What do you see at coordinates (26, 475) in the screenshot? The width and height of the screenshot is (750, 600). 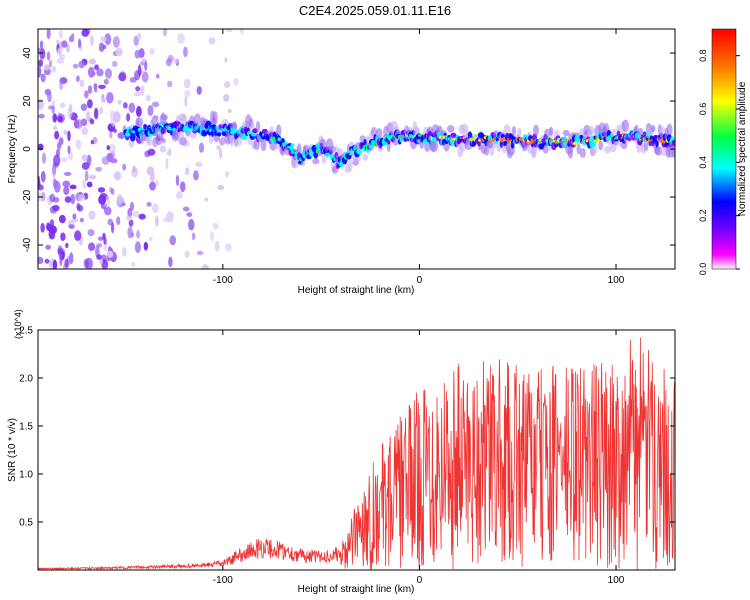 I see `y-tick-label: 1.0` at bounding box center [26, 475].